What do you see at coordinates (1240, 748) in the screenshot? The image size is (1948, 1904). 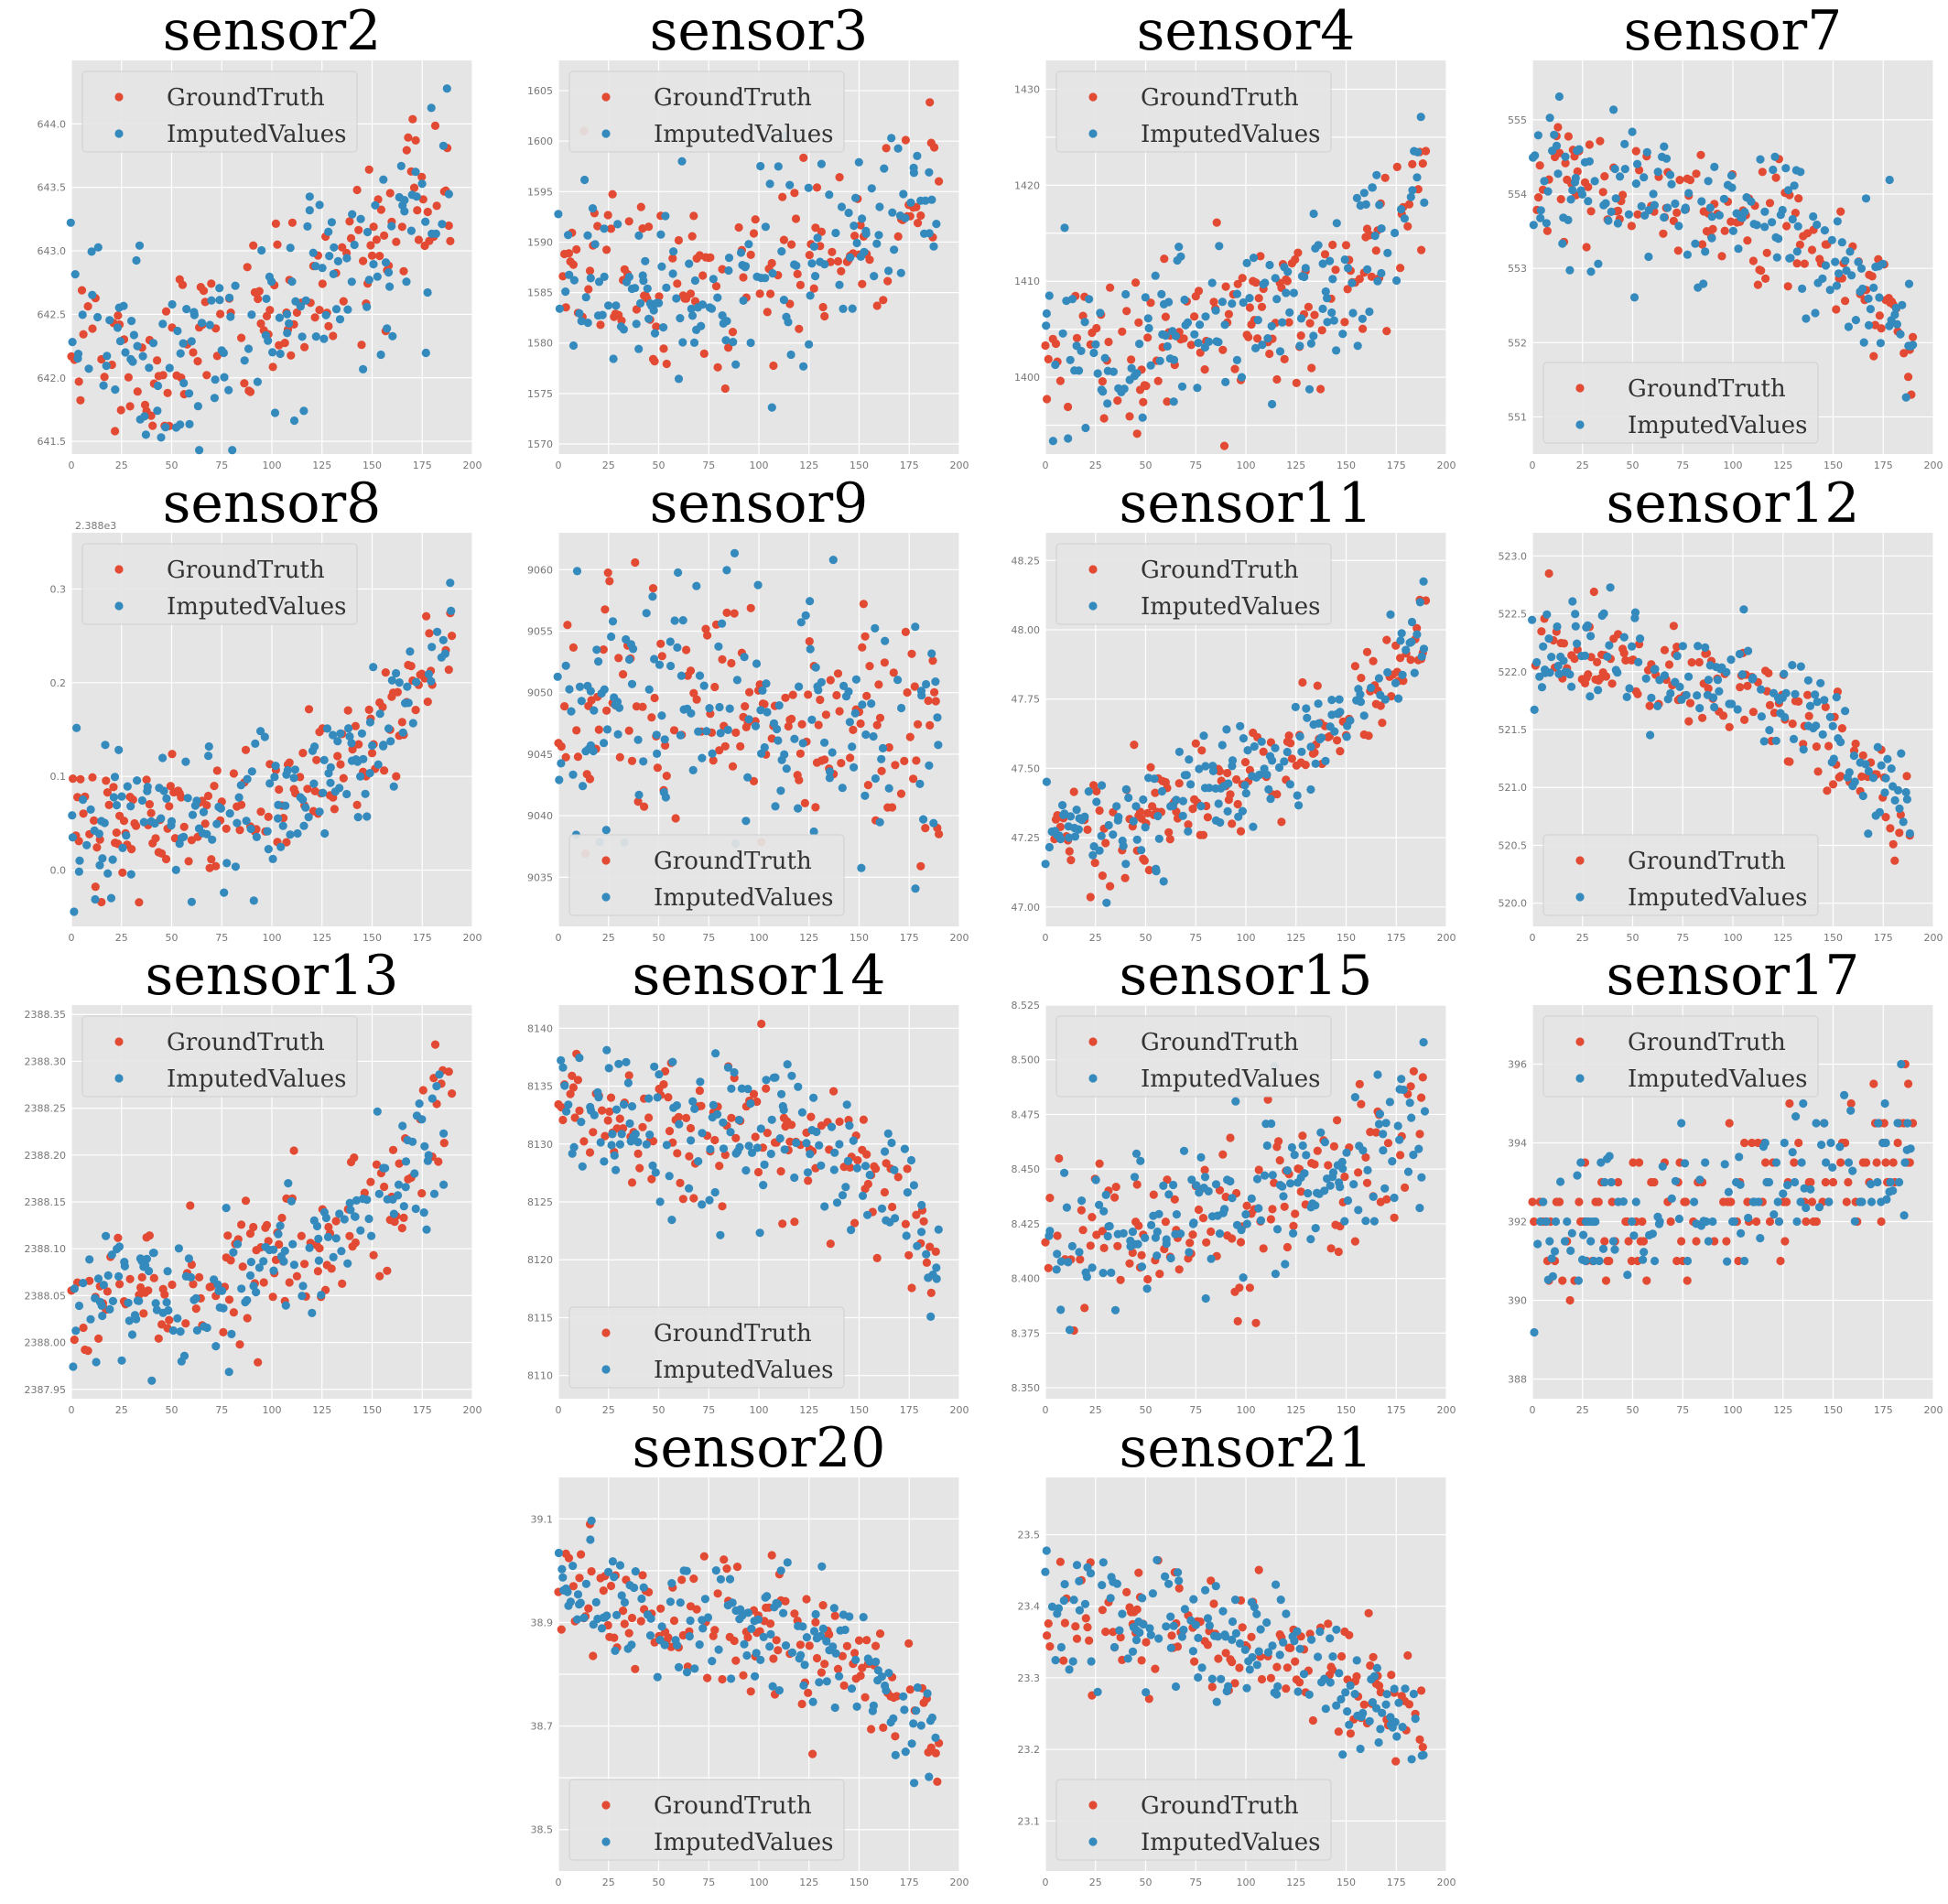 I see `series-ground-truth` at bounding box center [1240, 748].